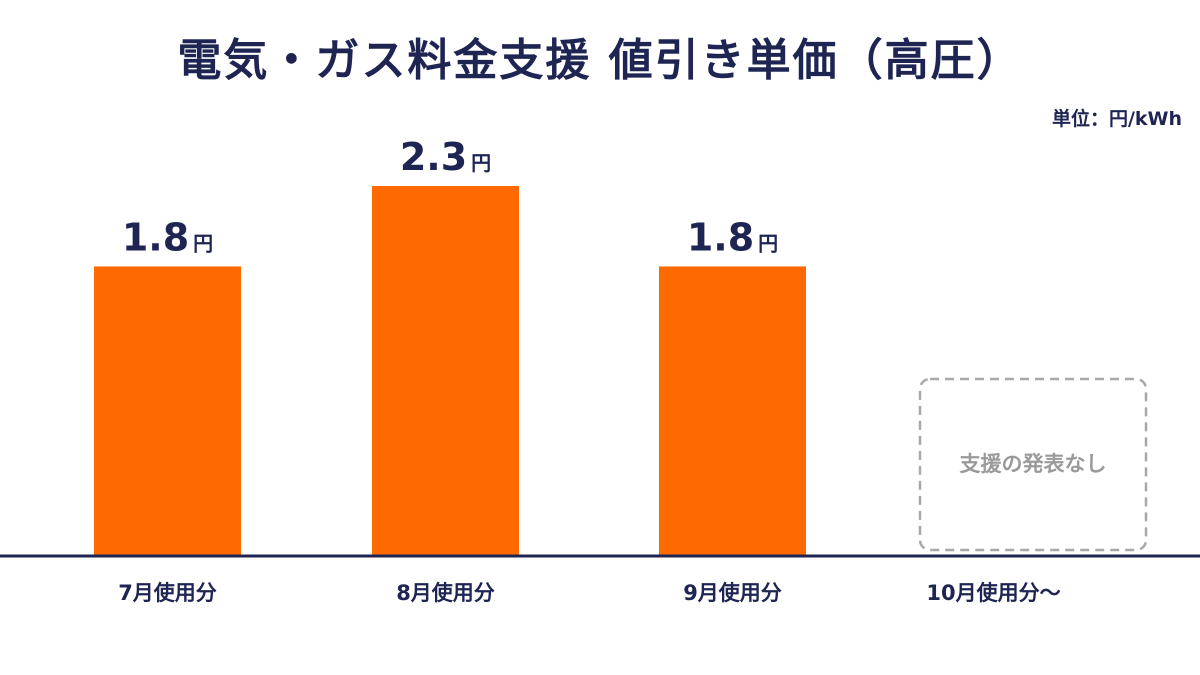  What do you see at coordinates (445, 593) in the screenshot?
I see `category-label-2: 8月使用分` at bounding box center [445, 593].